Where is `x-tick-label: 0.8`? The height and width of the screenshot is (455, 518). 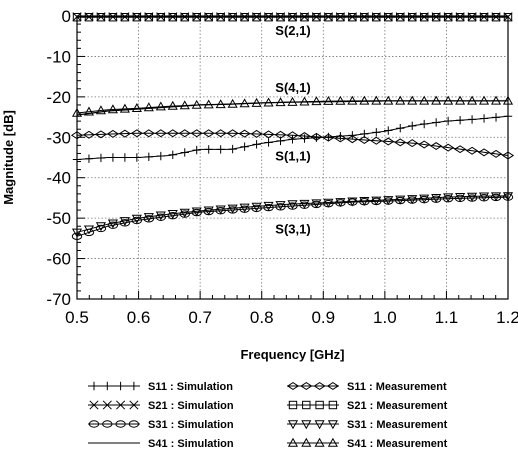 x-tick-label: 0.8 is located at coordinates (262, 317).